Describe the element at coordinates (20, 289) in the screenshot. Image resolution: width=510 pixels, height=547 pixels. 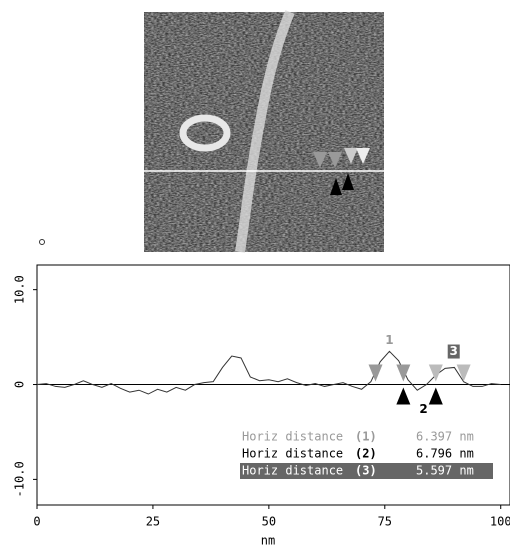
I see `y-tick-label: 10.0` at that location.